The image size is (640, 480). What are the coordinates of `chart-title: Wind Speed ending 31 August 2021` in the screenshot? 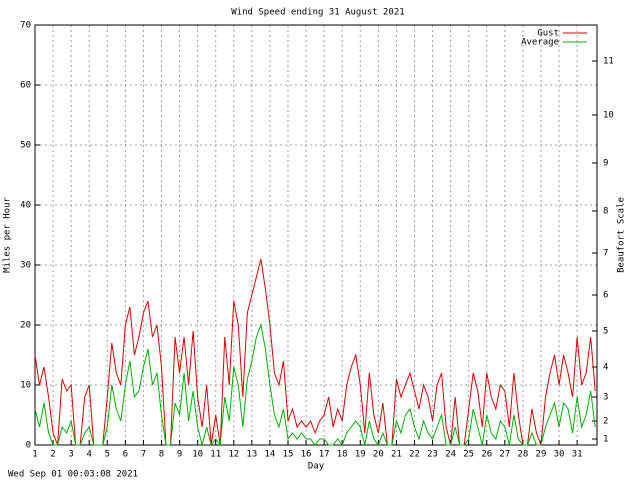 It's located at (317, 13).